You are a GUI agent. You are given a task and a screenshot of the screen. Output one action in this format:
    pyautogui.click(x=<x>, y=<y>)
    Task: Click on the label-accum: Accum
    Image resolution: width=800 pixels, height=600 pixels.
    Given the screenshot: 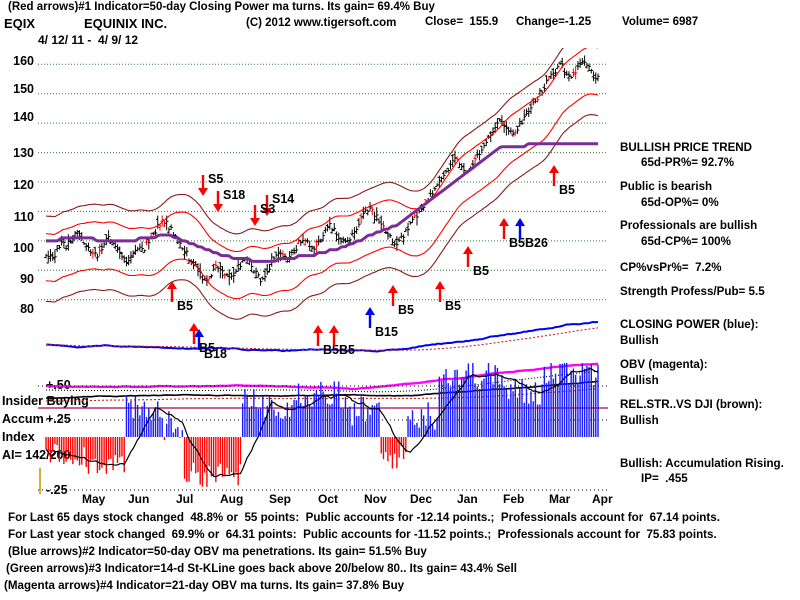 What is the action you would take?
    pyautogui.click(x=23, y=419)
    